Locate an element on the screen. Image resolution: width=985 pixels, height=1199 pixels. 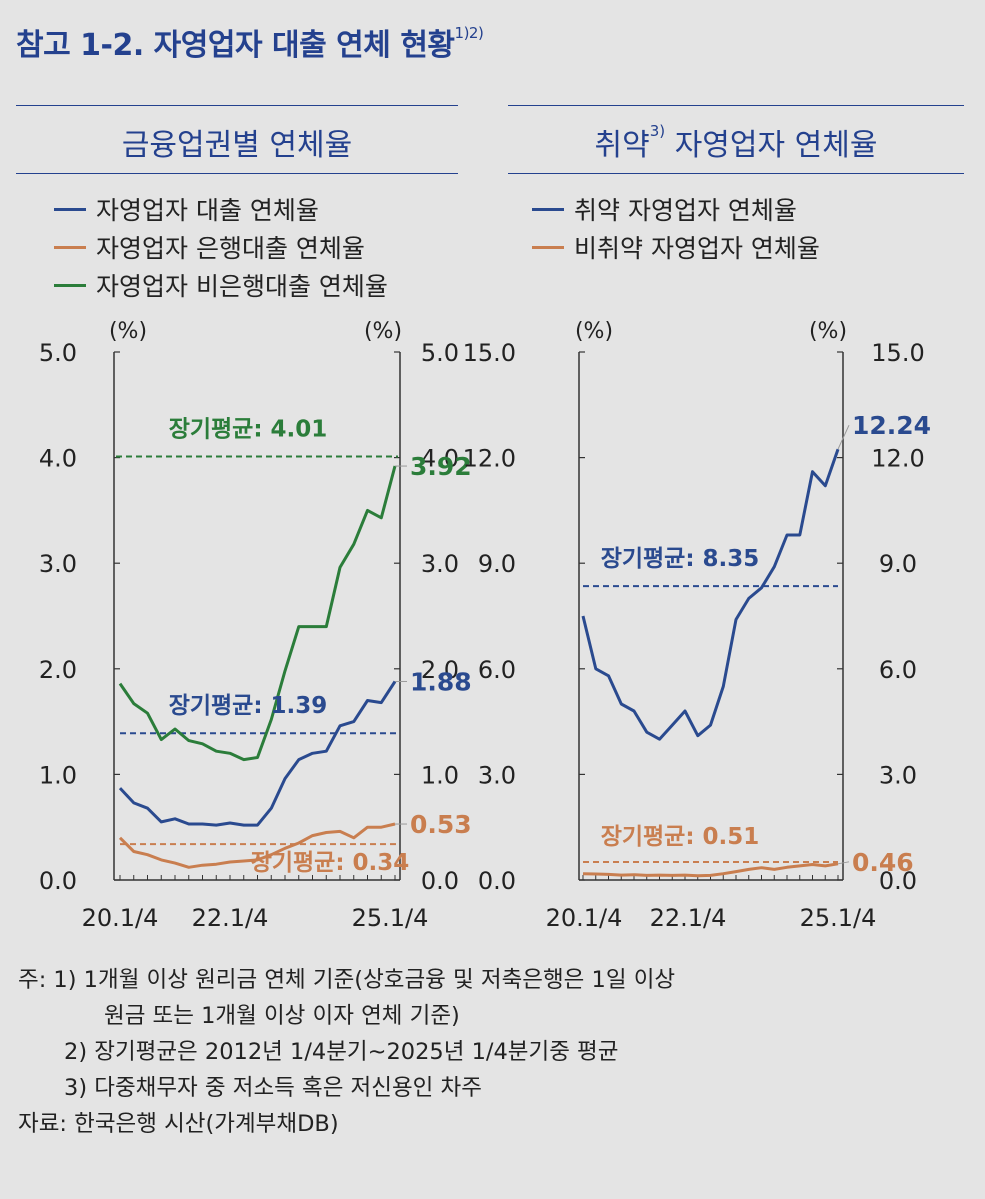
mid-rule-right is located at coordinates (736, 173).